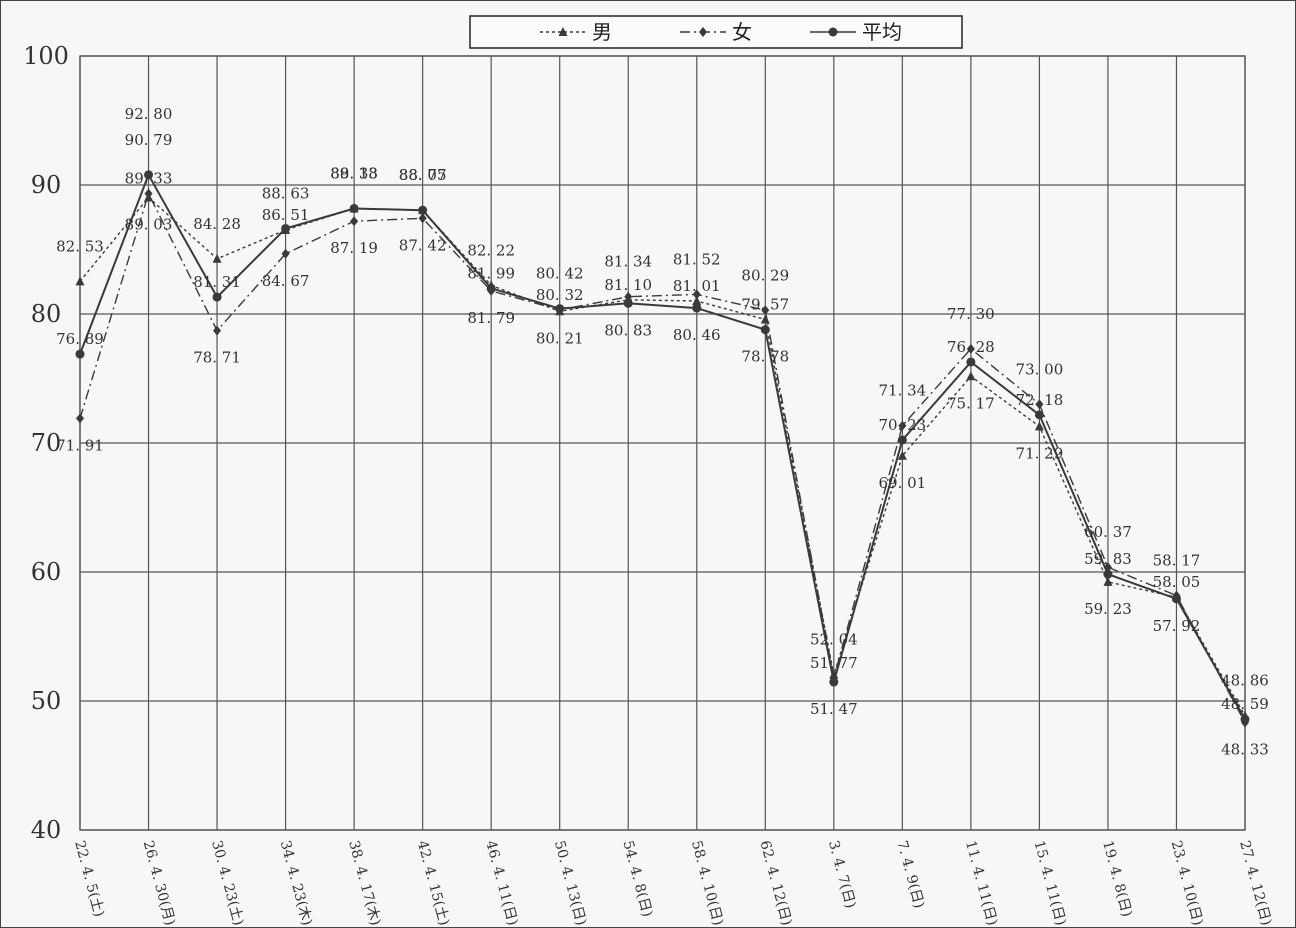 The image size is (1296, 928). I want to click on data-label: 78. 71, so click(217, 358).